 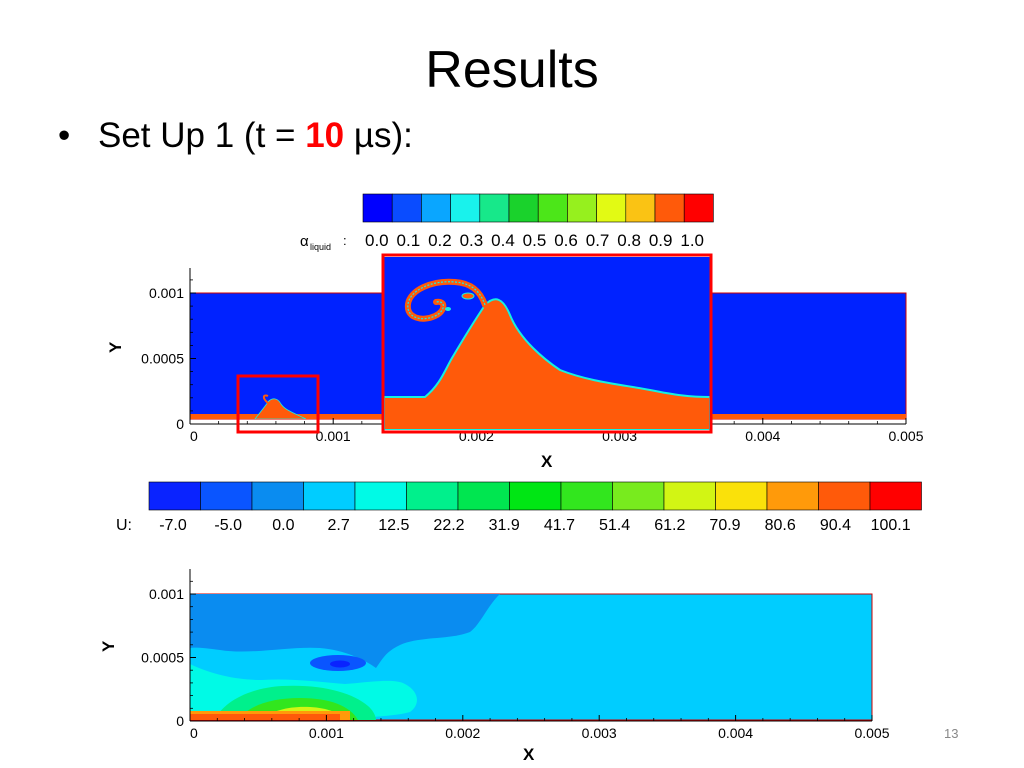 What do you see at coordinates (283, 525) in the screenshot?
I see `u-level-label: 0.0` at bounding box center [283, 525].